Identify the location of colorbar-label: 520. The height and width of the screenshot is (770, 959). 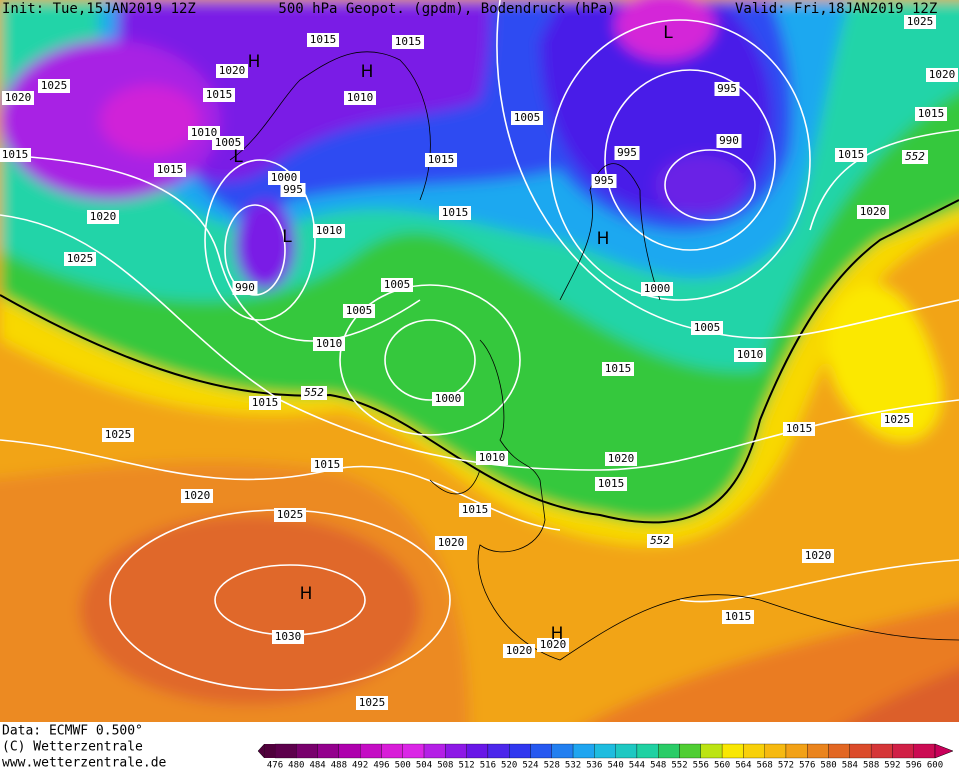
(509, 765).